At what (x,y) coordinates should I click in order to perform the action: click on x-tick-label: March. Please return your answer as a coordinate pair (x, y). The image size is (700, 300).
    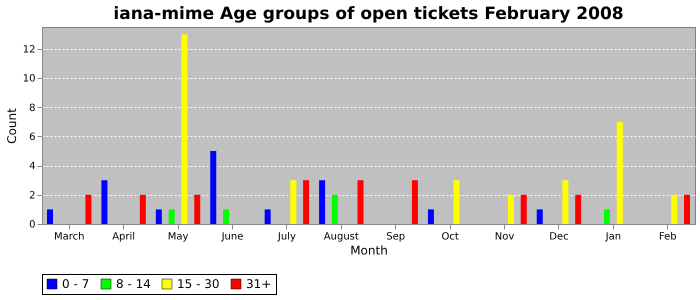
    Looking at the image, I should click on (69, 237).